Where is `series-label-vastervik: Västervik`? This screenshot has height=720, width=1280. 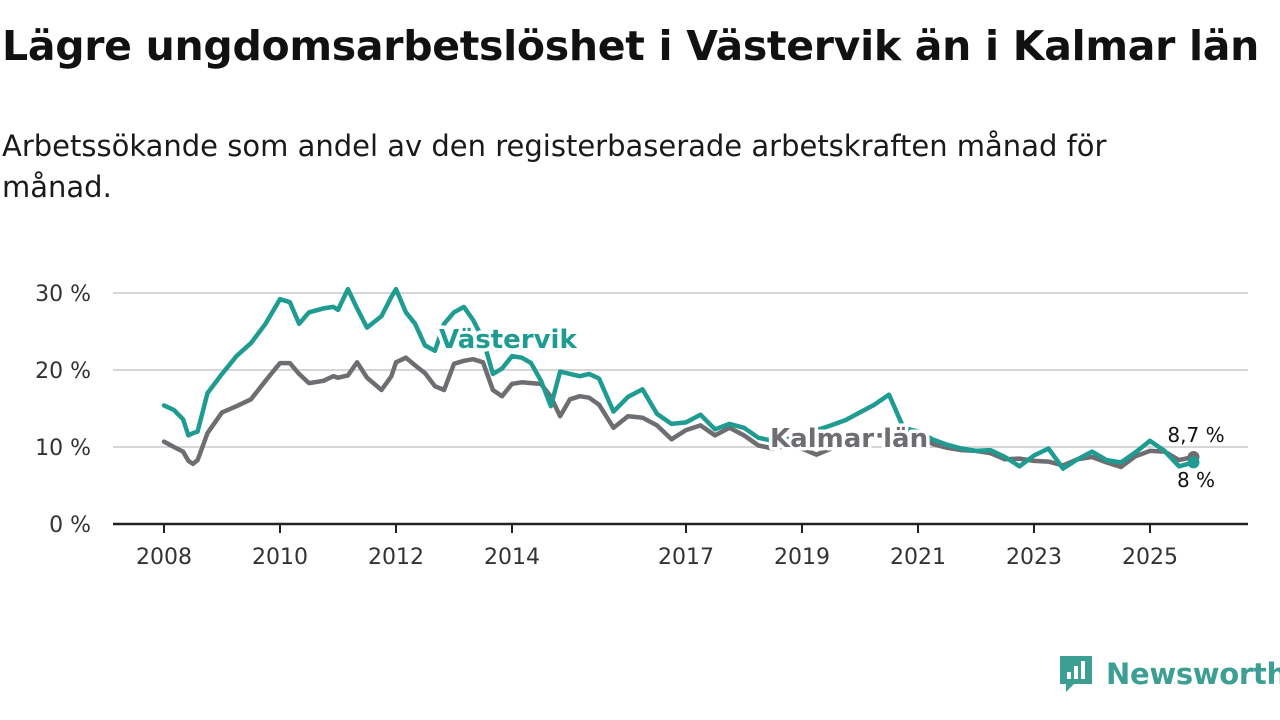
series-label-vastervik: Västervik is located at coordinates (508, 340).